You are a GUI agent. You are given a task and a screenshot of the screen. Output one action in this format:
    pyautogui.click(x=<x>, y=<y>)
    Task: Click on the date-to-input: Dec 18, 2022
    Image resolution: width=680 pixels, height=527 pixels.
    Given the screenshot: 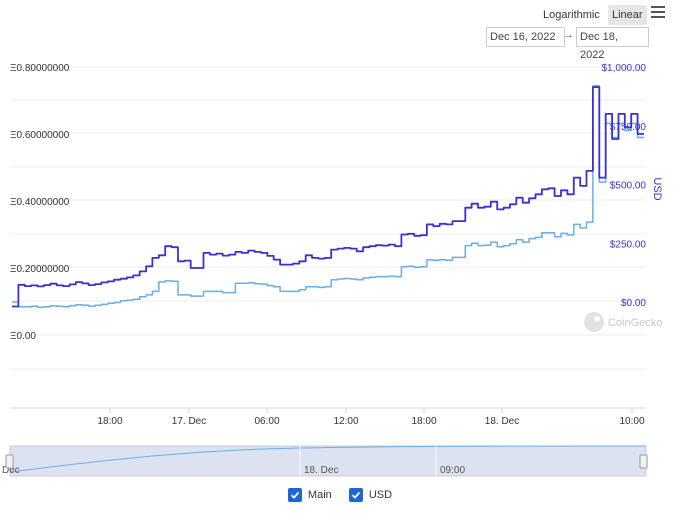 What is the action you would take?
    pyautogui.click(x=612, y=44)
    